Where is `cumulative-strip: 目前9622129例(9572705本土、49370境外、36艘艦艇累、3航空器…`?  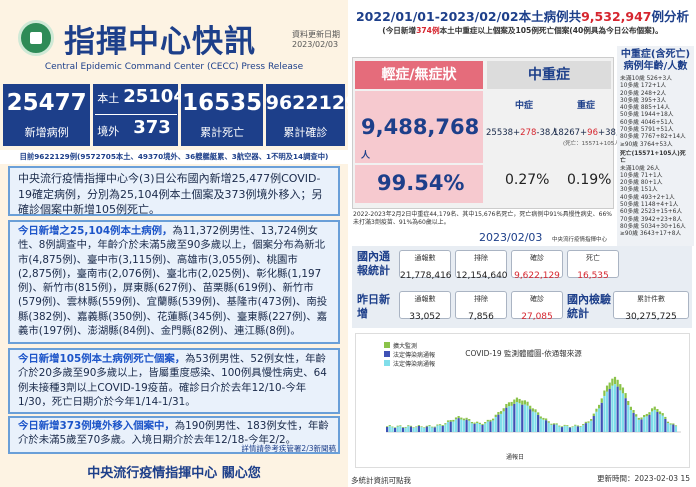 cumulative-strip: 目前9622129例(9572705本土、49370境外、36艘艦艇累、3航空器… is located at coordinates (174, 157).